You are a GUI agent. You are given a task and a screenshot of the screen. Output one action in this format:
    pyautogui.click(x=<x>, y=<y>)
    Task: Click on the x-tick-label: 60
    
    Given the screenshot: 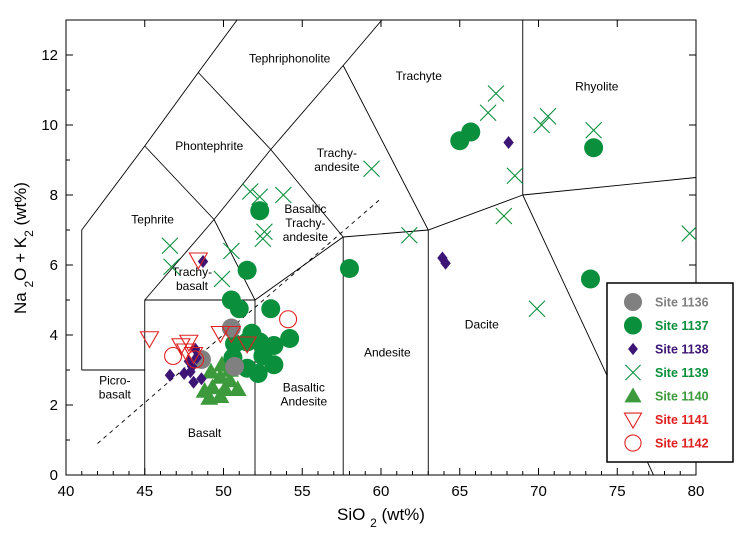 What is the action you would take?
    pyautogui.click(x=381, y=491)
    